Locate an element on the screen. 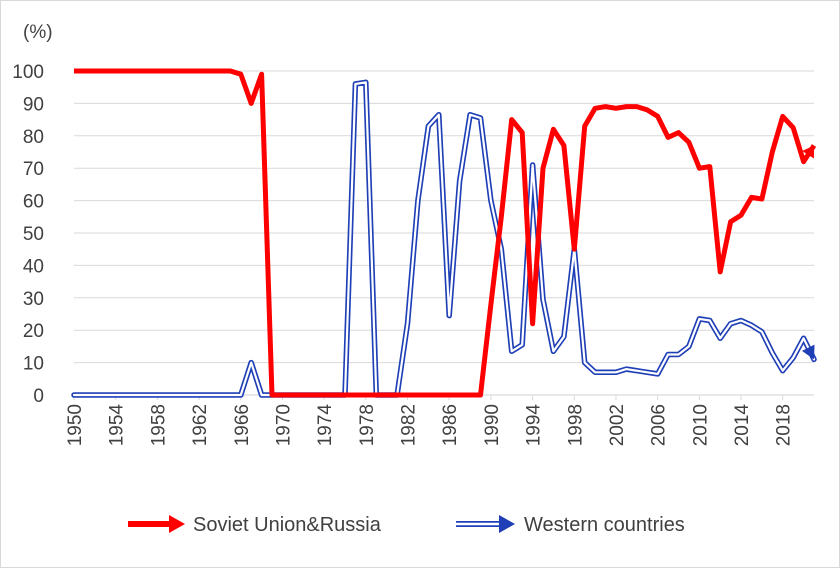 The width and height of the screenshot is (840, 569). legend-label-western-countries: Western countries is located at coordinates (604, 525).